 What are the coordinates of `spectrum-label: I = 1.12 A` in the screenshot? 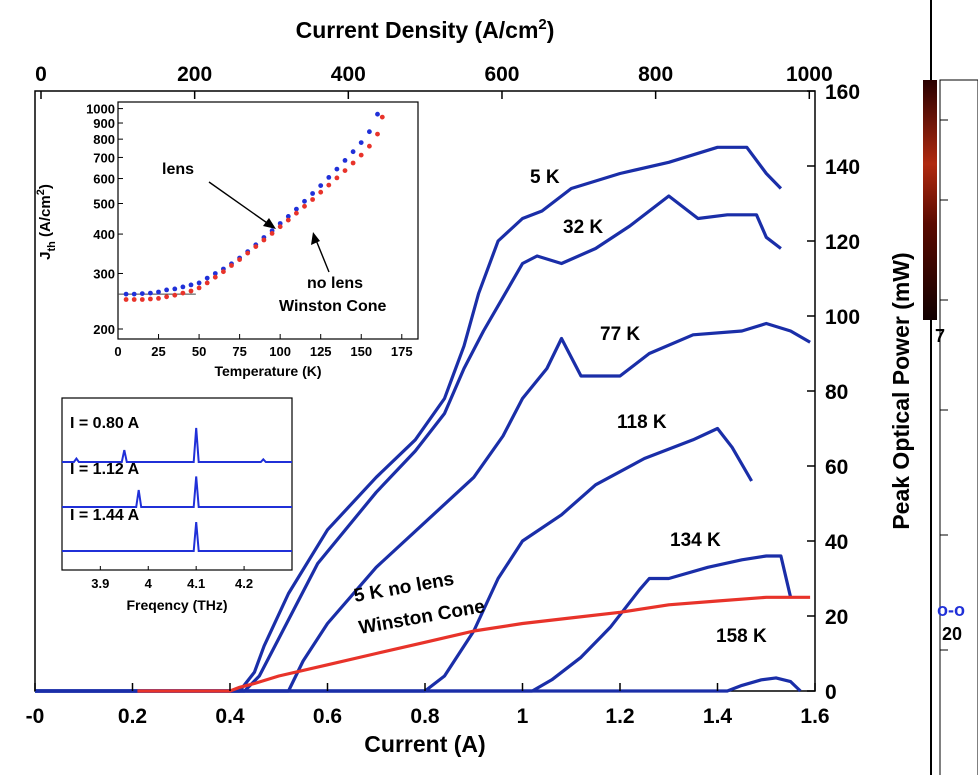 It's located at (105, 469).